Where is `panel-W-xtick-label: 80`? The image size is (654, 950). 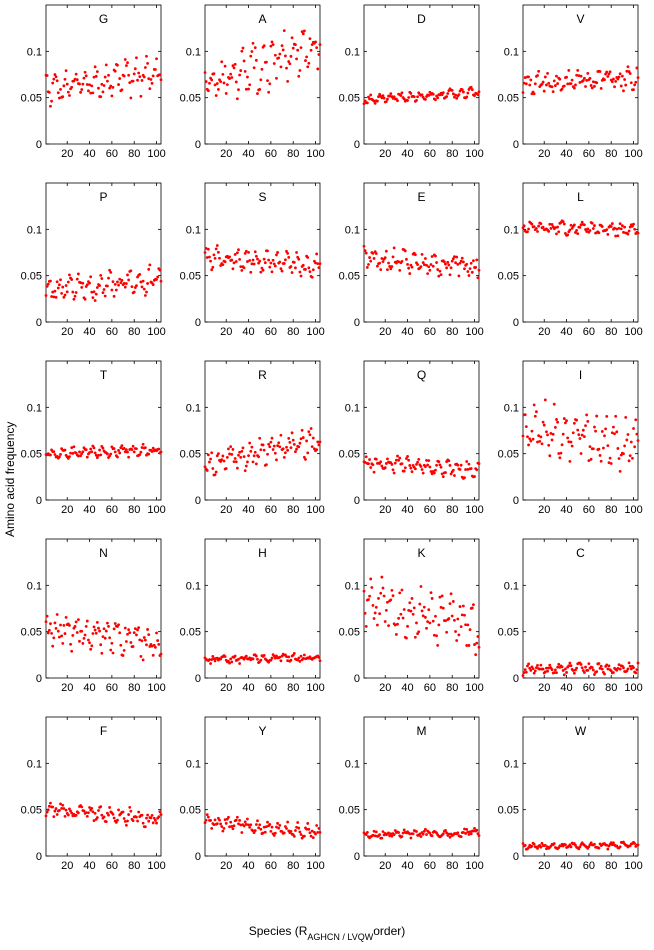 panel-W-xtick-label: 80 is located at coordinates (611, 866).